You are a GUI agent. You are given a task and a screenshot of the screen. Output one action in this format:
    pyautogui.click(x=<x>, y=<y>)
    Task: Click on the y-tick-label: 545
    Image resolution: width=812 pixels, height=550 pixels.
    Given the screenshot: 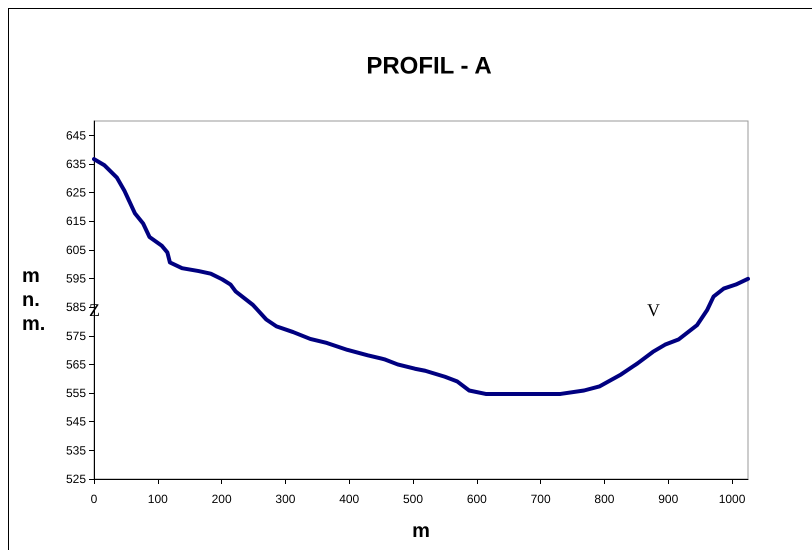 What is the action you would take?
    pyautogui.click(x=76, y=421)
    